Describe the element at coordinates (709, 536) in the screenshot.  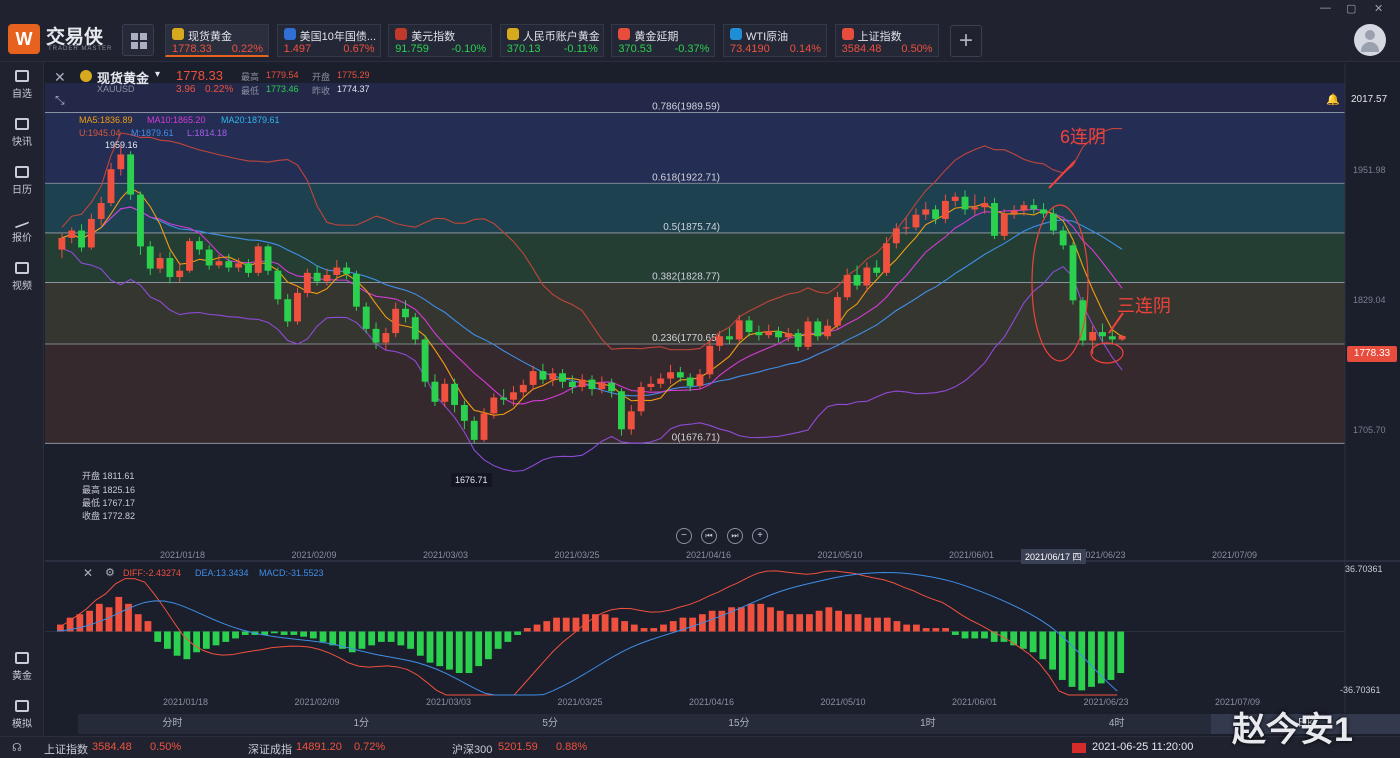
I see `scroll-left-icon: ⏮` at that location.